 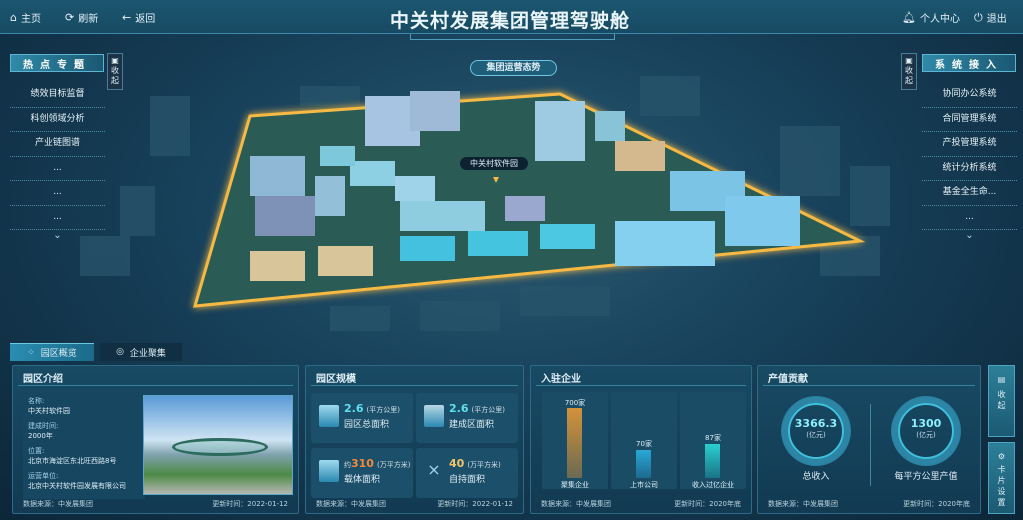 What do you see at coordinates (477, 408) in the screenshot?
I see `stat-value: 2.6 (平方公里)` at bounding box center [477, 408].